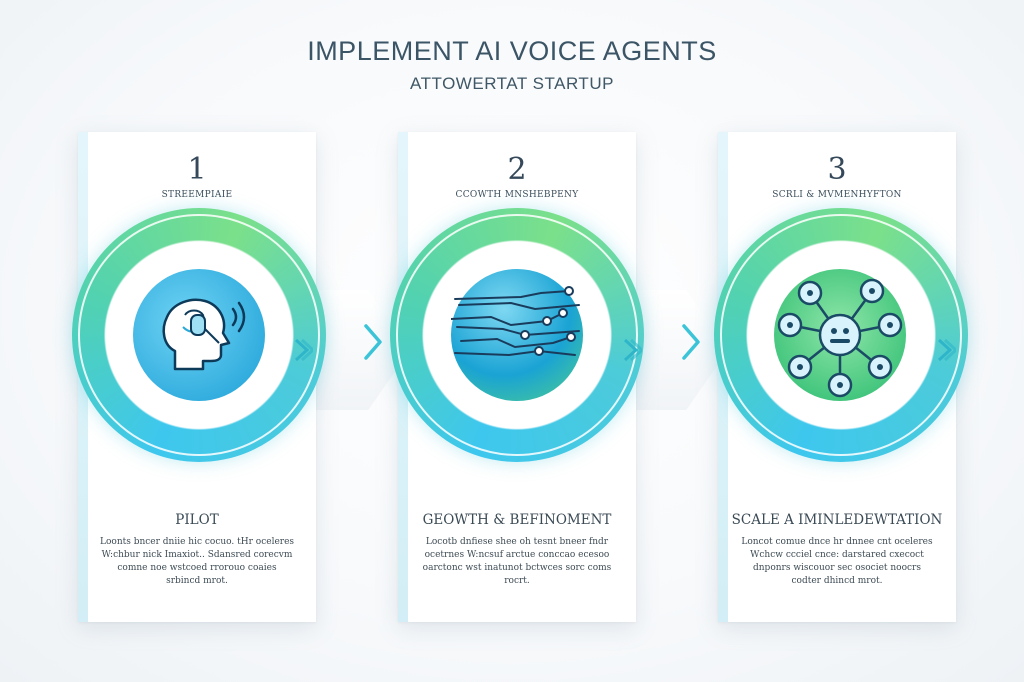  What do you see at coordinates (840, 335) in the screenshot?
I see `network-nodes-icon` at bounding box center [840, 335].